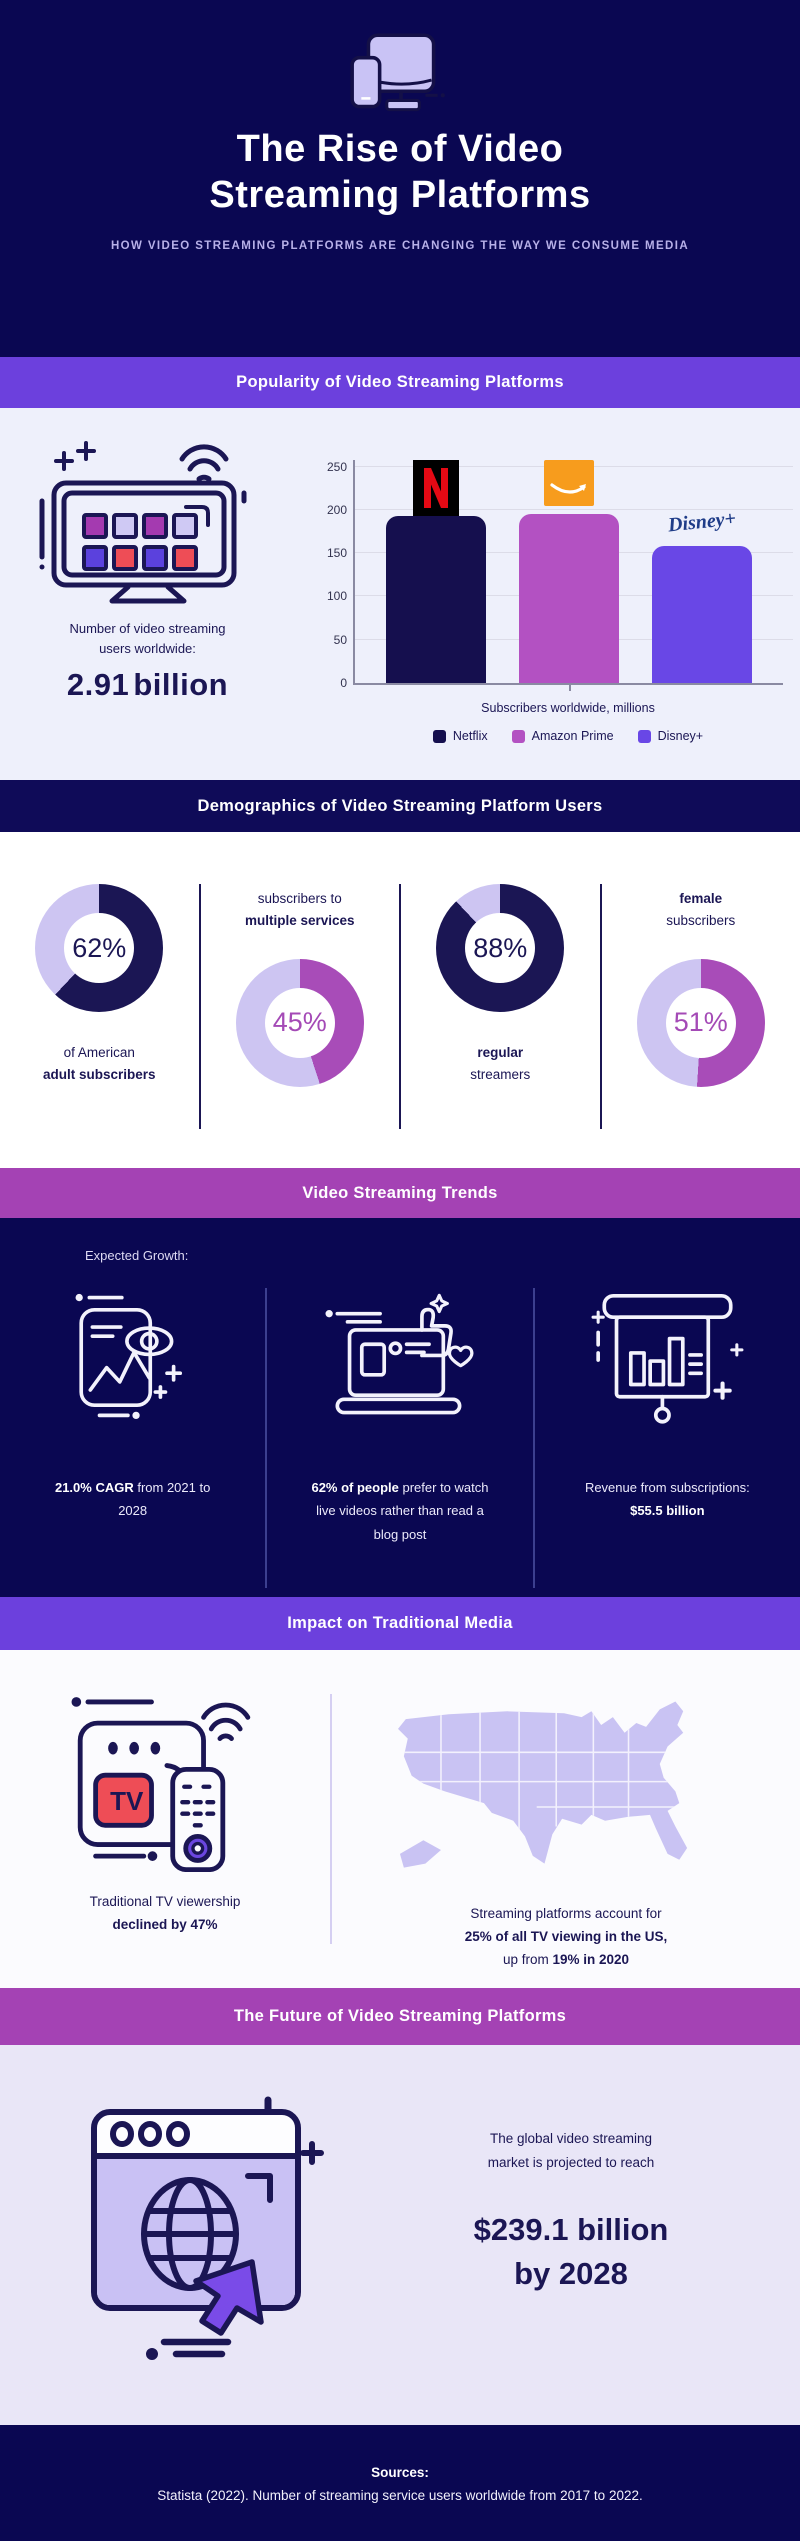 This screenshot has width=800, height=2541. I want to click on caption-line: Traditional TV viewership, so click(165, 1901).